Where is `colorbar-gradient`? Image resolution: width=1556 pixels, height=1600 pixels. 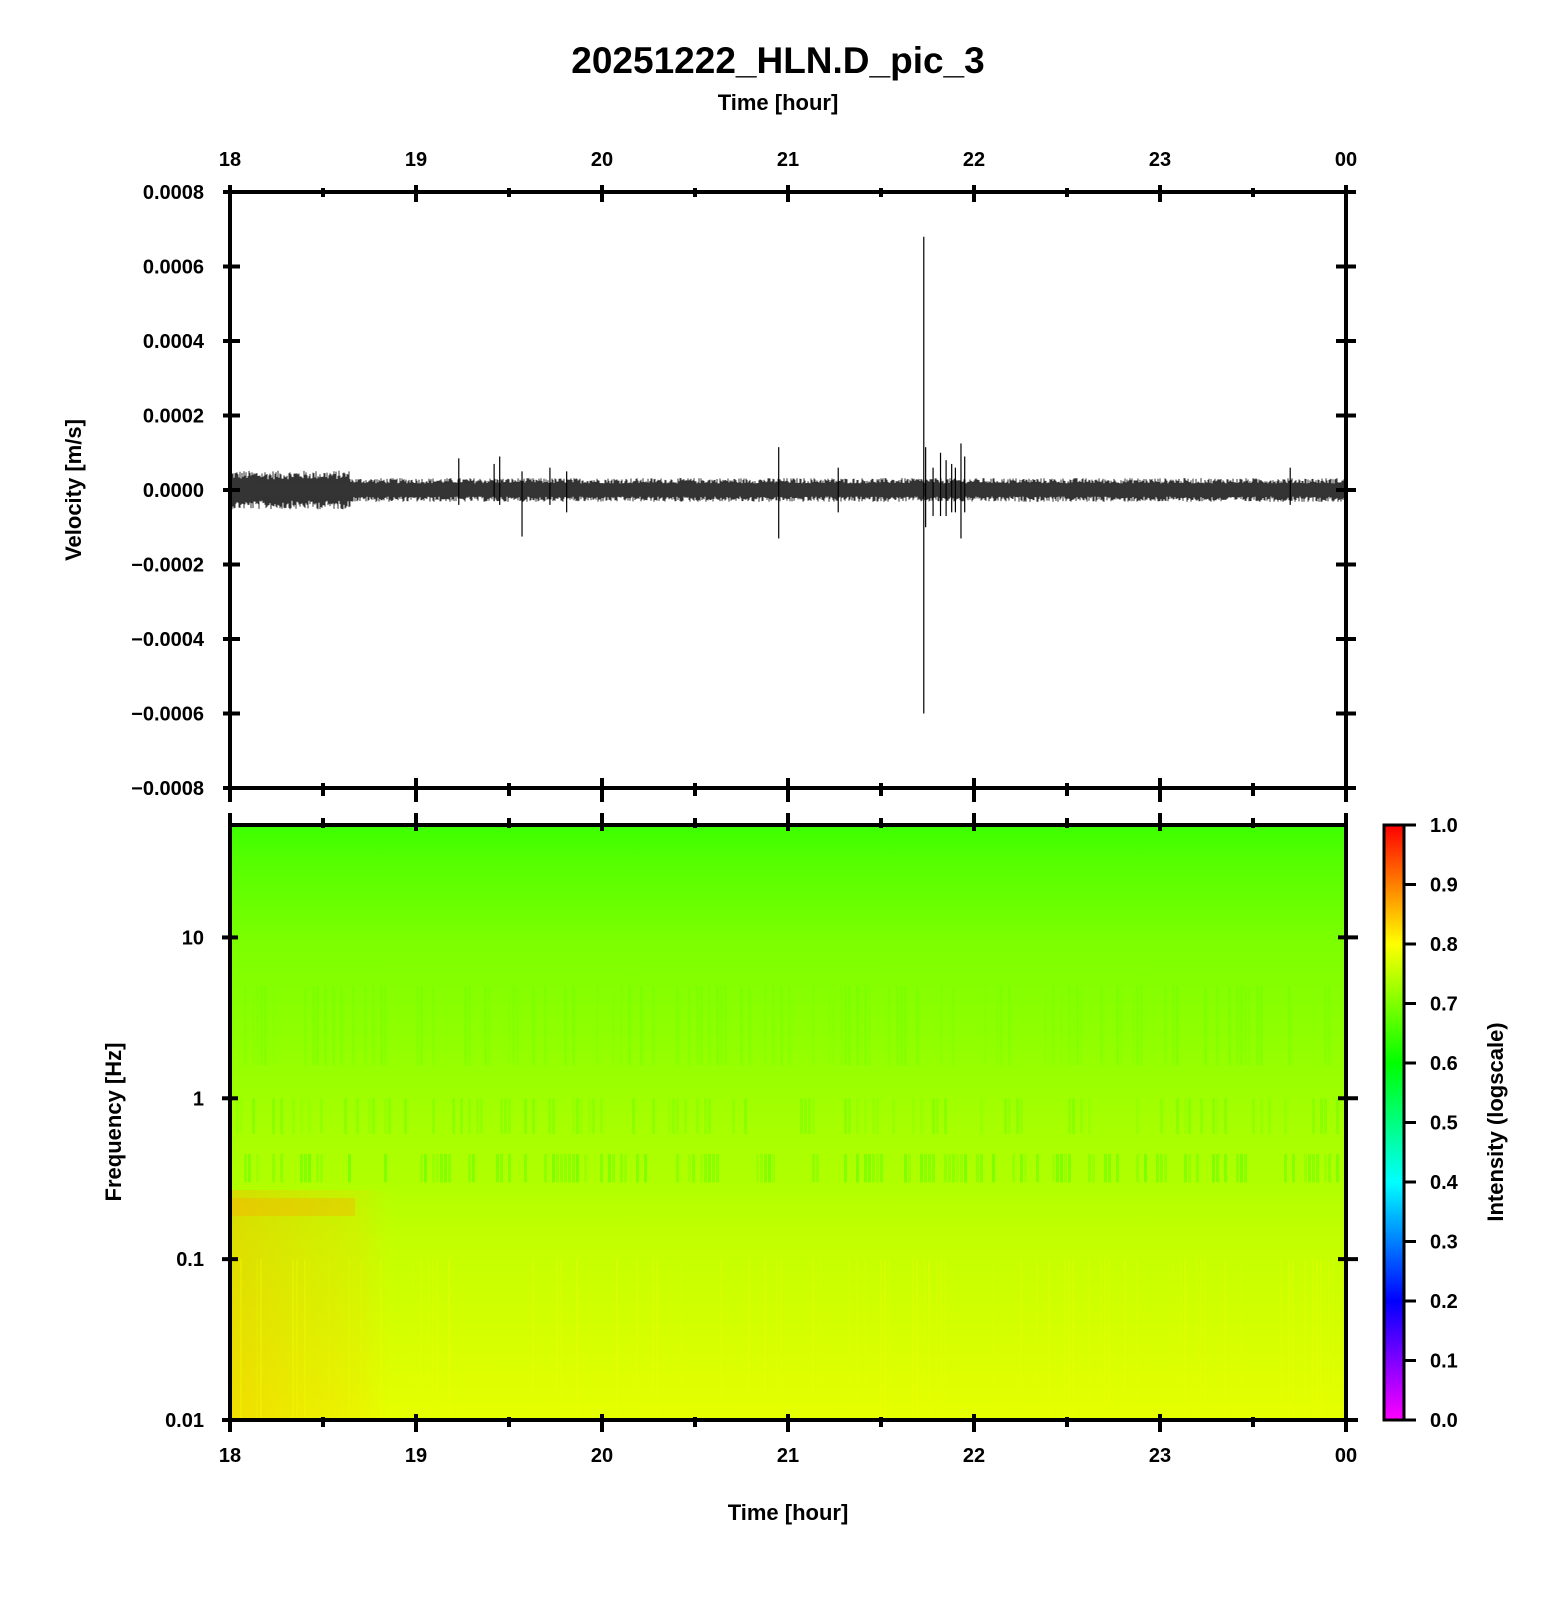
colorbar-gradient is located at coordinates (1394, 1122).